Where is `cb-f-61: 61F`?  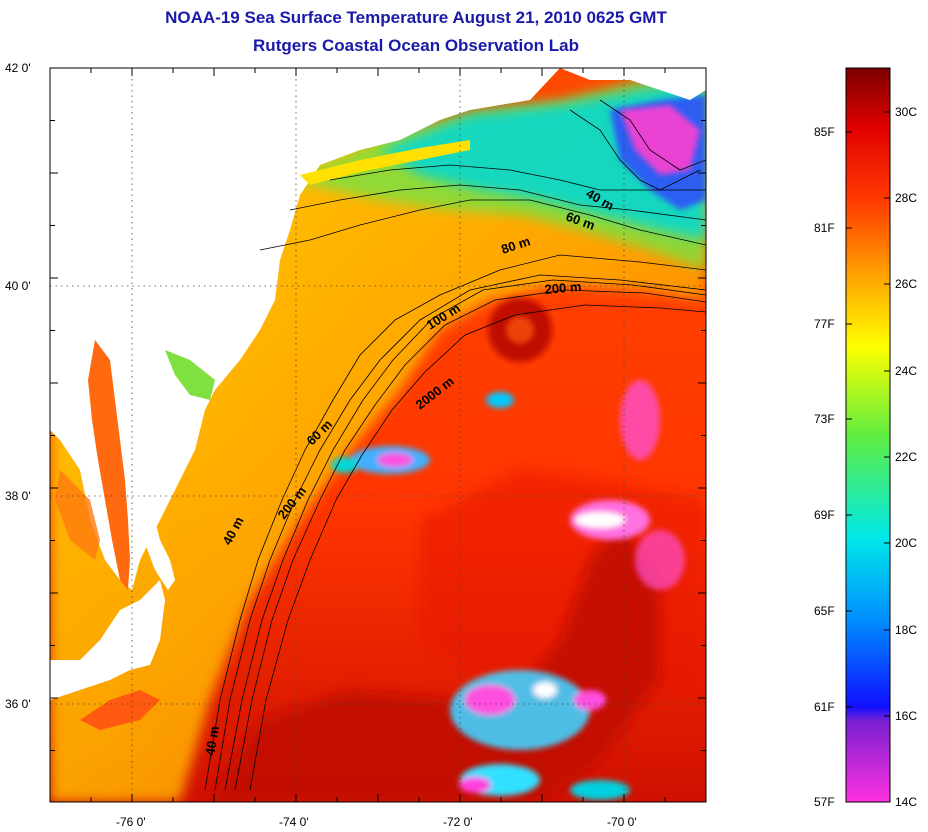
cb-f-61: 61F is located at coordinates (824, 707).